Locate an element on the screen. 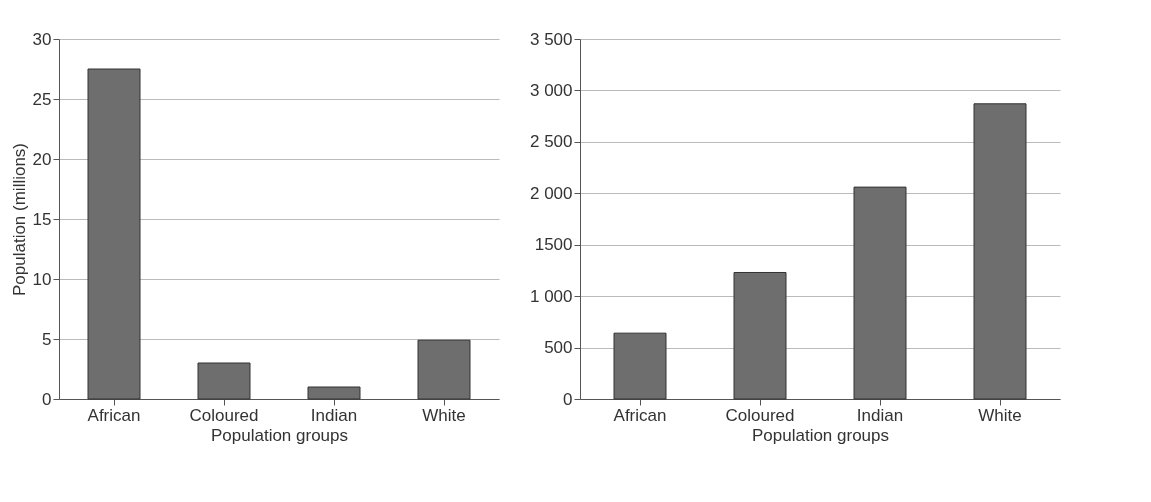 This screenshot has width=1151, height=502. y-tick-label: 15 is located at coordinates (42, 219).